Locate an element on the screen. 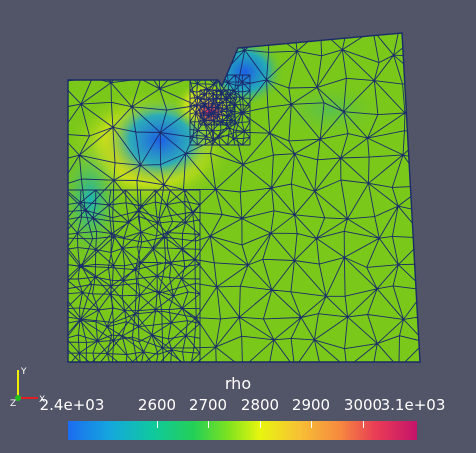 The height and width of the screenshot is (453, 476). colorbar-gradient is located at coordinates (242, 430).